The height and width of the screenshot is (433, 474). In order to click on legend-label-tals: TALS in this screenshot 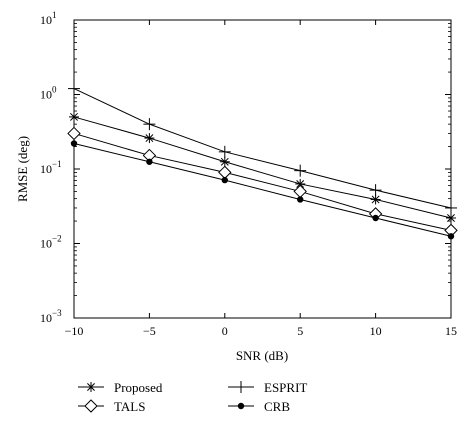, I will do `click(129, 406)`.